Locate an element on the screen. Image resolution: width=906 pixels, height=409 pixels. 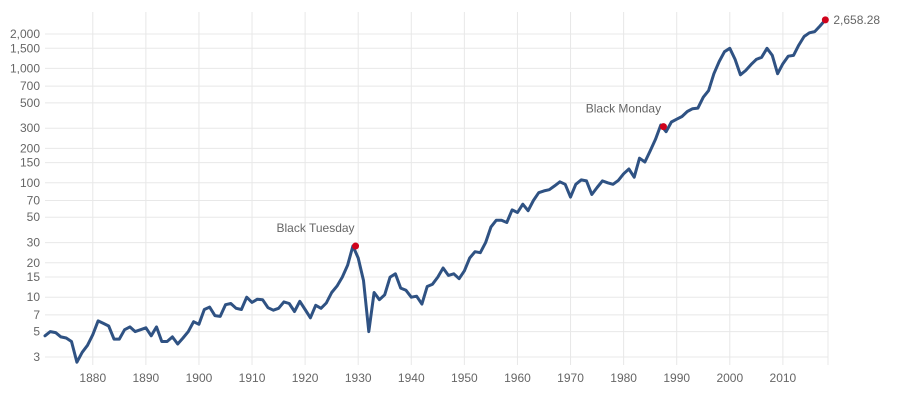
y-tick-label: 1,500 is located at coordinates (25, 48).